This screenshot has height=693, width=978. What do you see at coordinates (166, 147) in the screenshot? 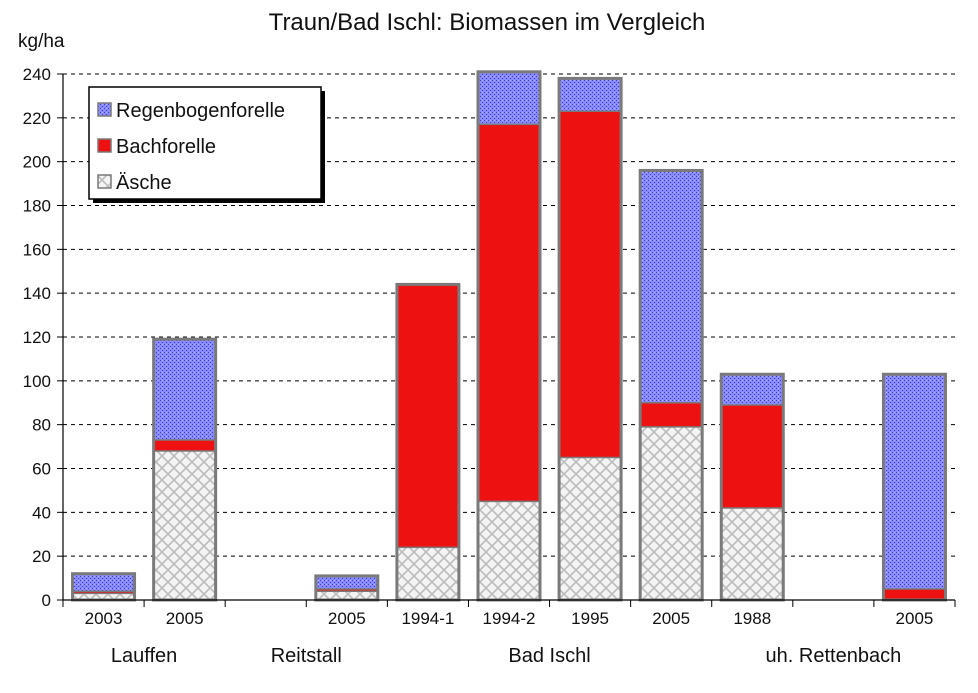
I see `legend-label: Bachforelle` at bounding box center [166, 147].